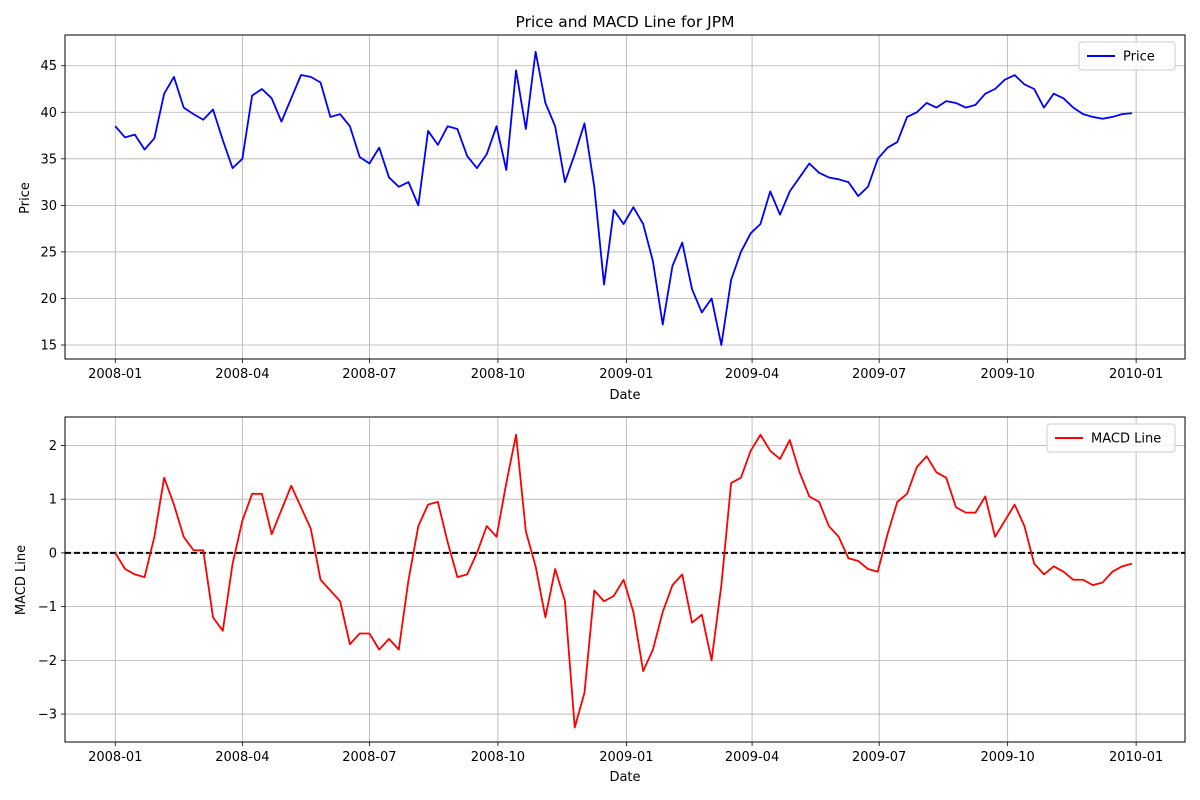 This screenshot has width=1200, height=800. Describe the element at coordinates (53, 500) in the screenshot. I see `macd-y-tick-label: 1` at that location.